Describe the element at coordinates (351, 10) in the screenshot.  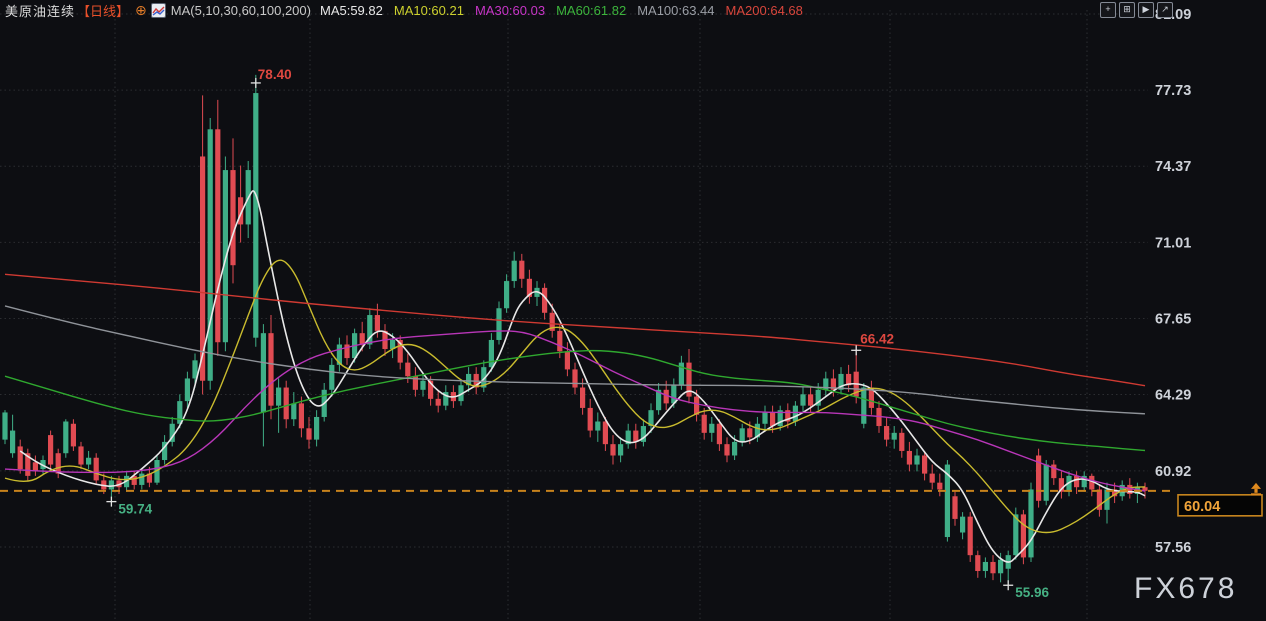
I see `ma5-legend: MA5:59.82` at that location.